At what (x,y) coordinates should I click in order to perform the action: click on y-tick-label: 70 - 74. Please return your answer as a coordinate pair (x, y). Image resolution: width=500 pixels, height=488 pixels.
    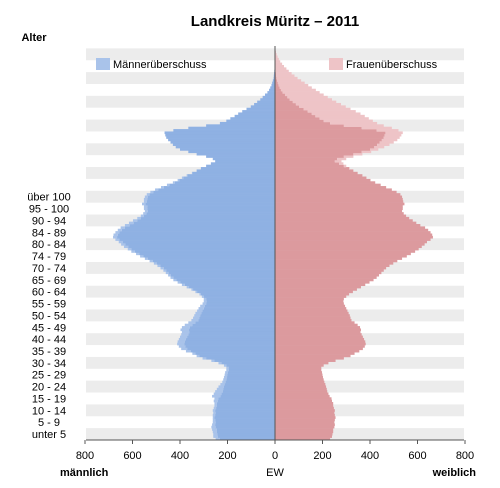
    Looking at the image, I should click on (49, 269).